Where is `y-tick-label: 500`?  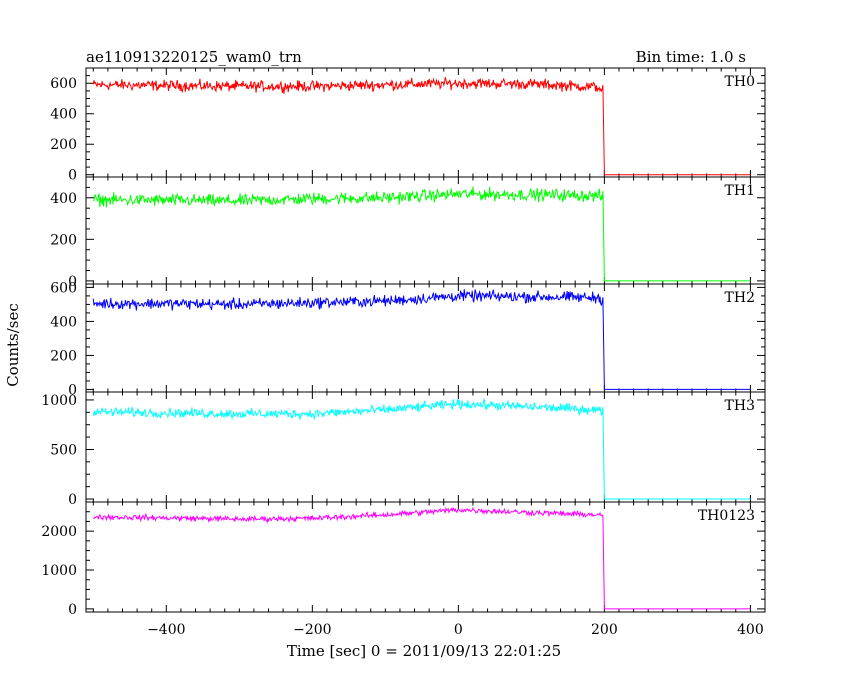 y-tick-label: 500 is located at coordinates (63, 450).